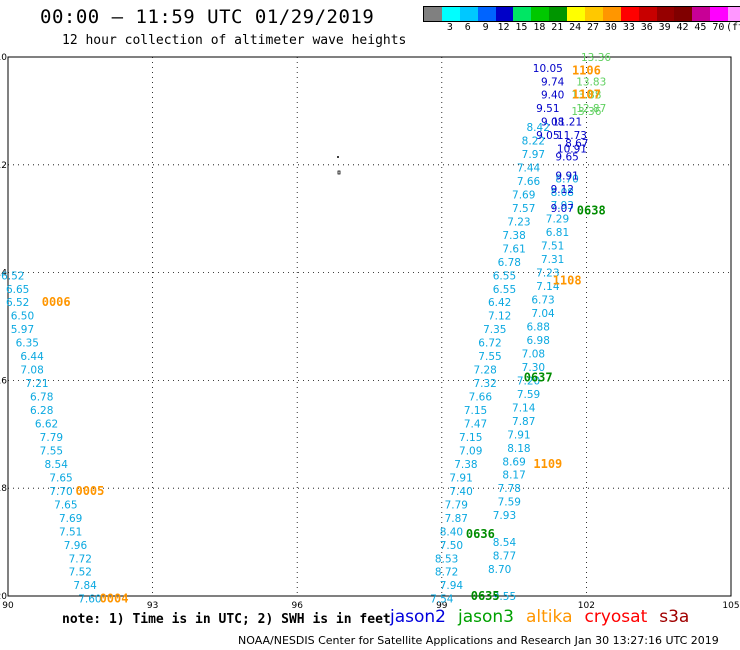 The image size is (740, 650). I want to click on wave-height-point: 8.42, so click(538, 128).